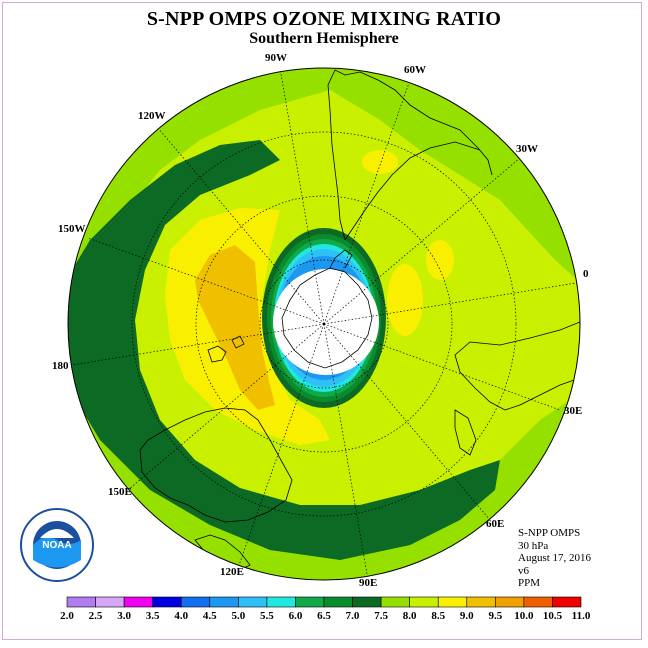  Describe the element at coordinates (60, 366) in the screenshot. I see `lon-label-180: 180` at that location.